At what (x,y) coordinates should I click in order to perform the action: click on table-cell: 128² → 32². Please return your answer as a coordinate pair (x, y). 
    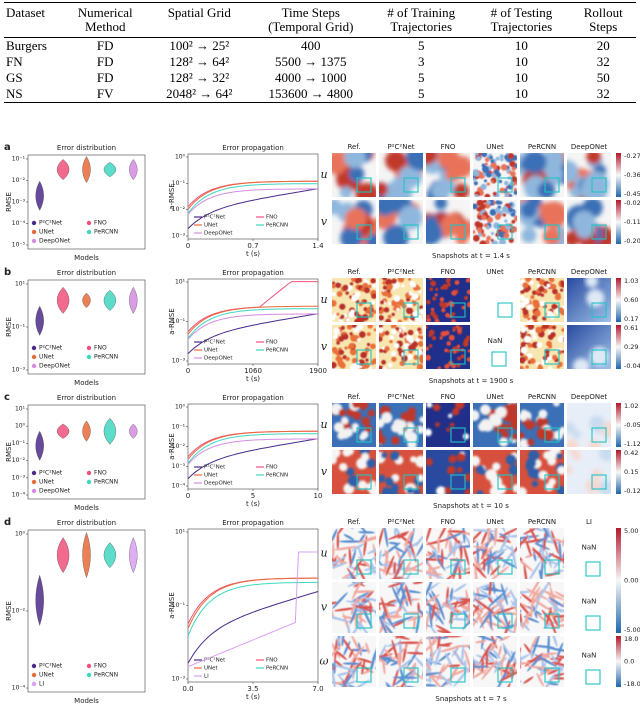
    Looking at the image, I should click on (199, 77).